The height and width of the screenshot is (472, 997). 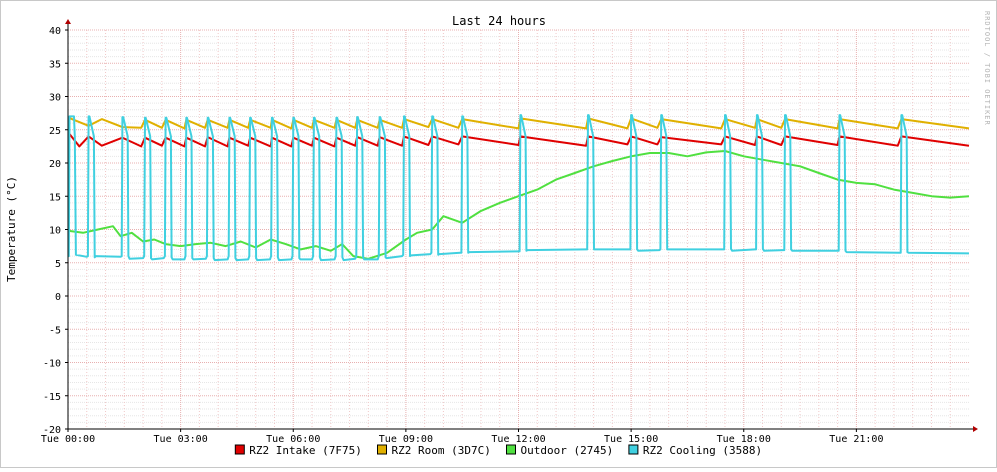 I want to click on y-tick-label: 5, so click(x=58, y=264).